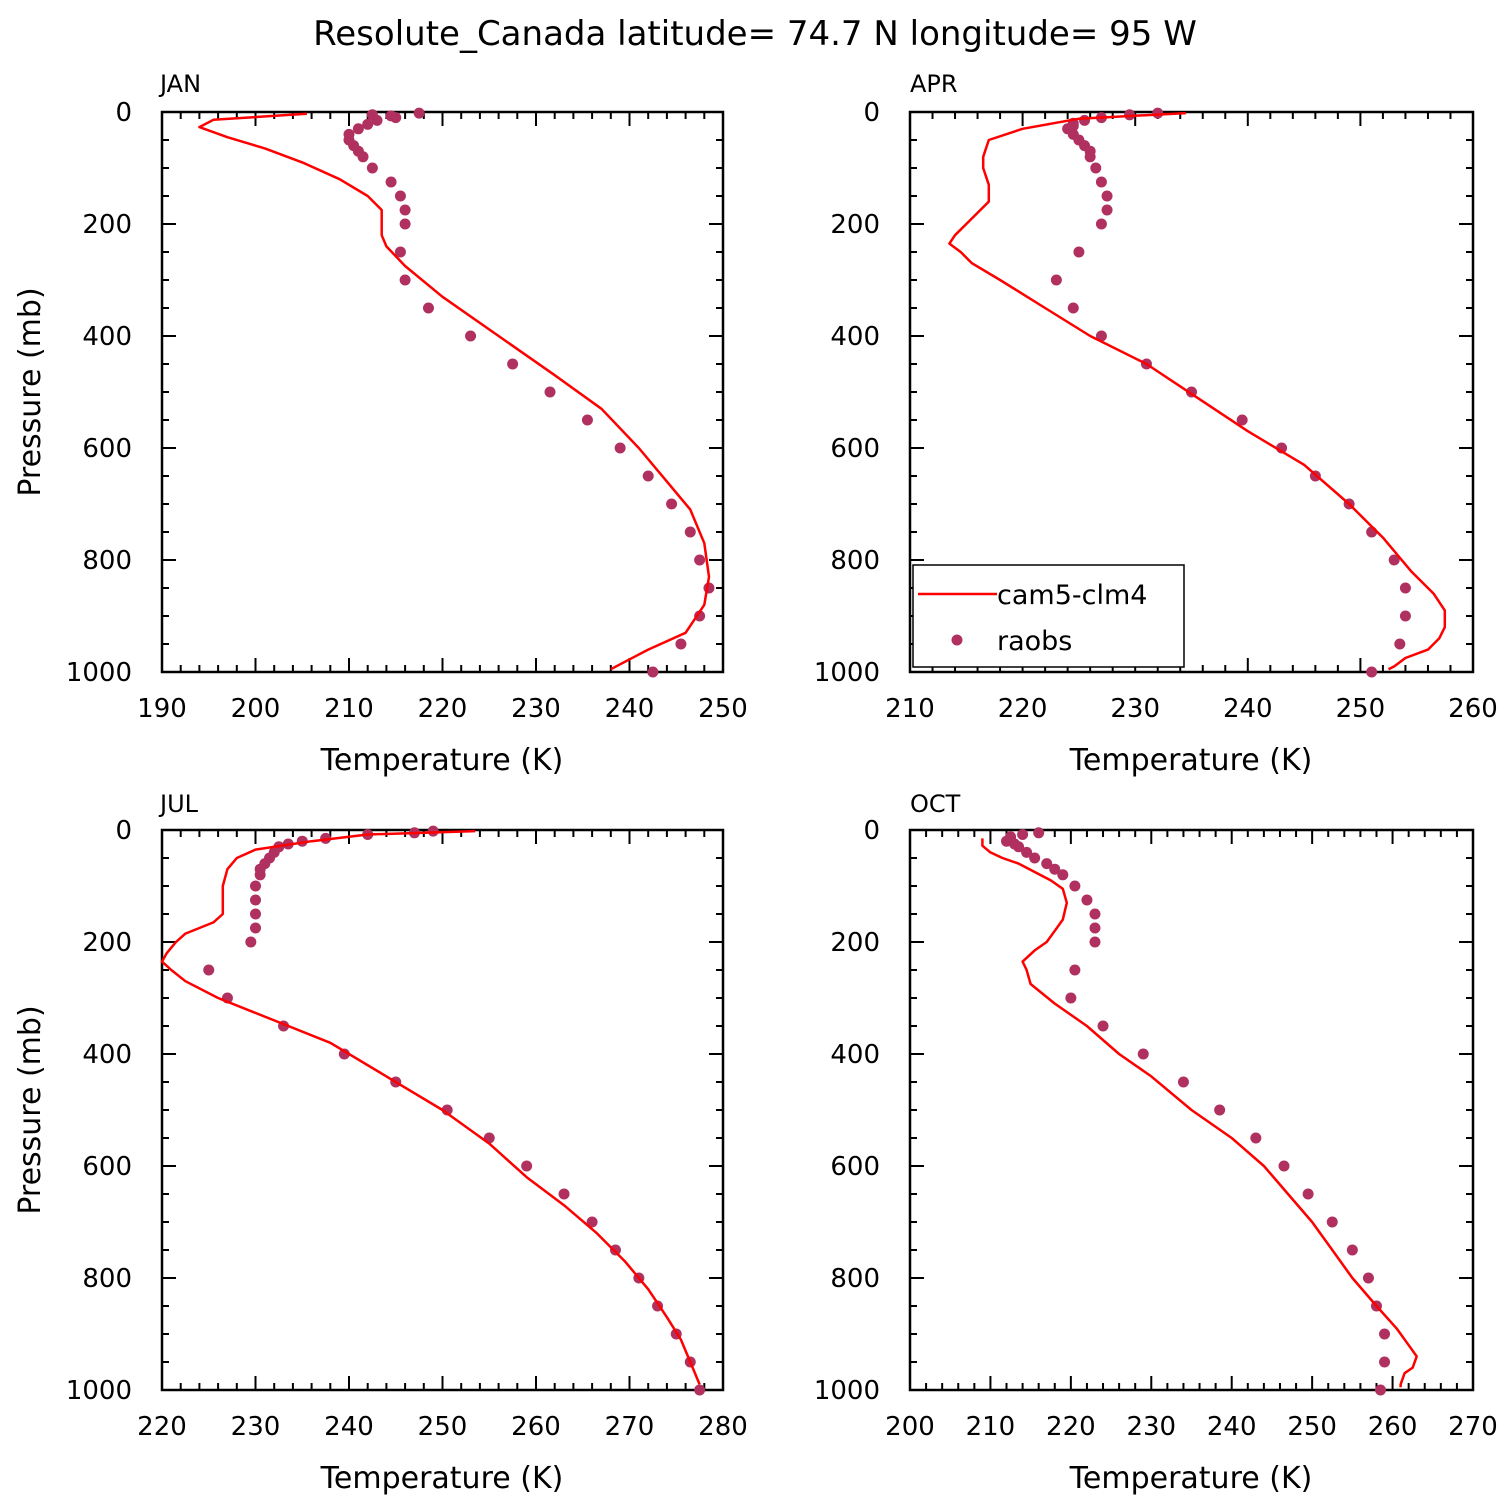 This screenshot has width=1510, height=1510. I want to click on x-tick-label: 260, so click(1473, 709).